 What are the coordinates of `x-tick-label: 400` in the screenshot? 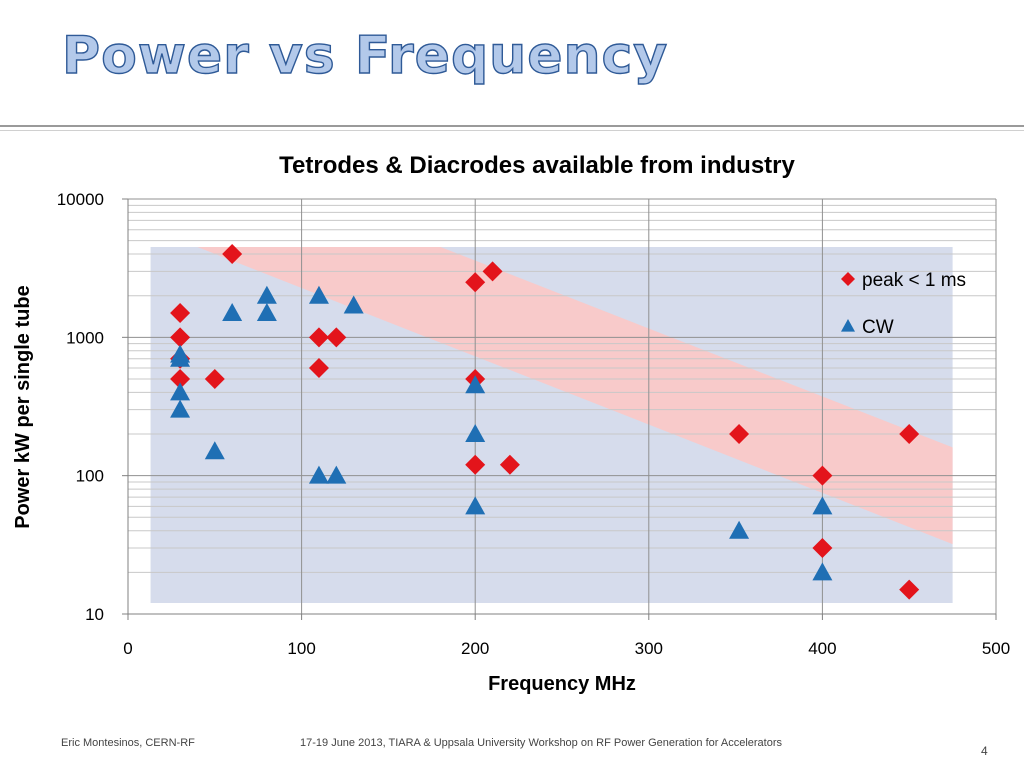 It's located at (822, 648).